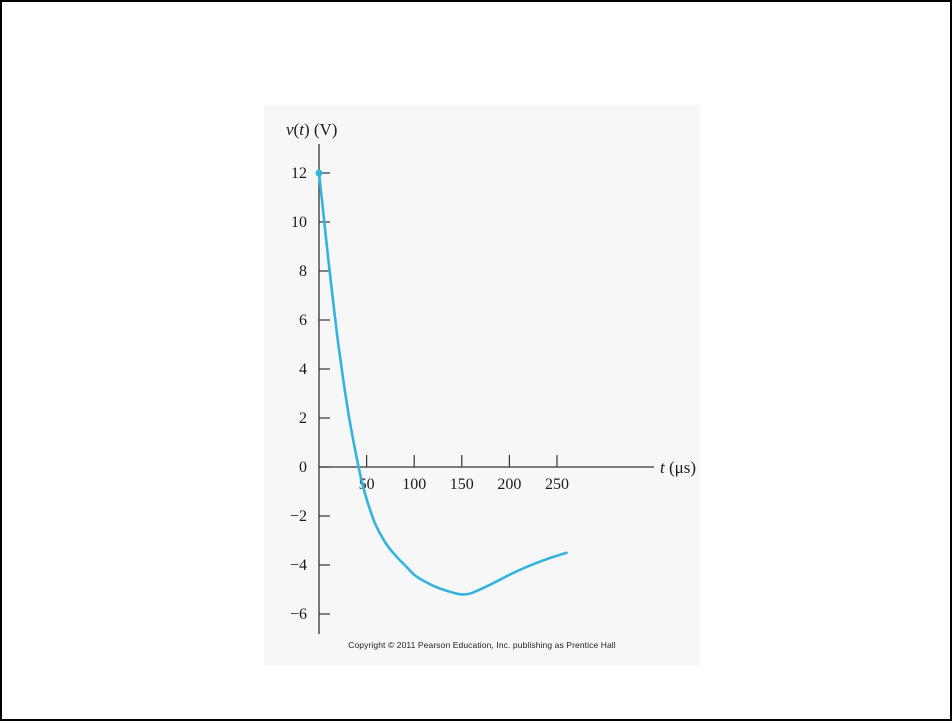 The image size is (952, 723). What do you see at coordinates (678, 467) in the screenshot?
I see `x-axis-title: t (μs)` at bounding box center [678, 467].